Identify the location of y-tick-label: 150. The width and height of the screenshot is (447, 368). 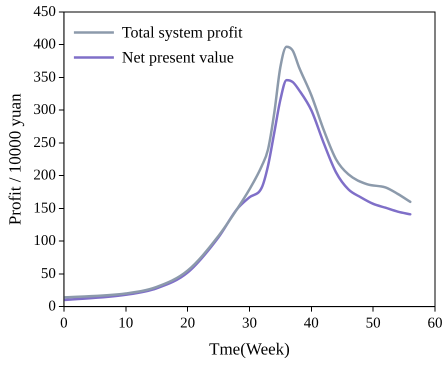
(44, 208).